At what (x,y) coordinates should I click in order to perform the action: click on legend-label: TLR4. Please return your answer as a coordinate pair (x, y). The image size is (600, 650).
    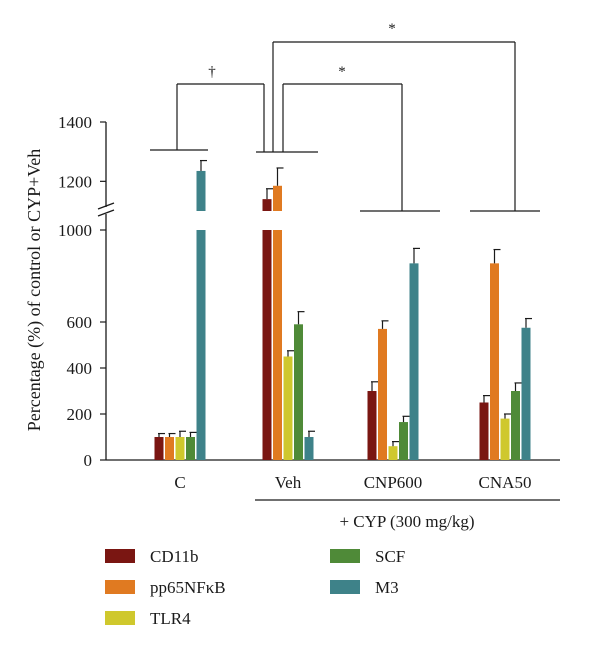
    Looking at the image, I should click on (170, 618).